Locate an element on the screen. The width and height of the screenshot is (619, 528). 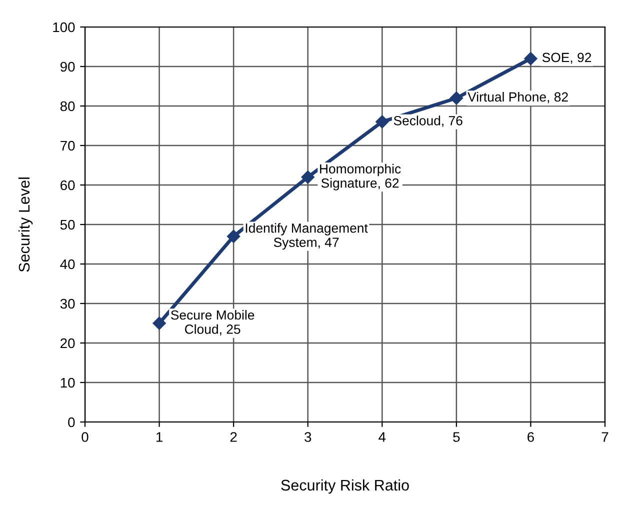
annotation: Secure Mobile Cloud, 25 is located at coordinates (212, 323).